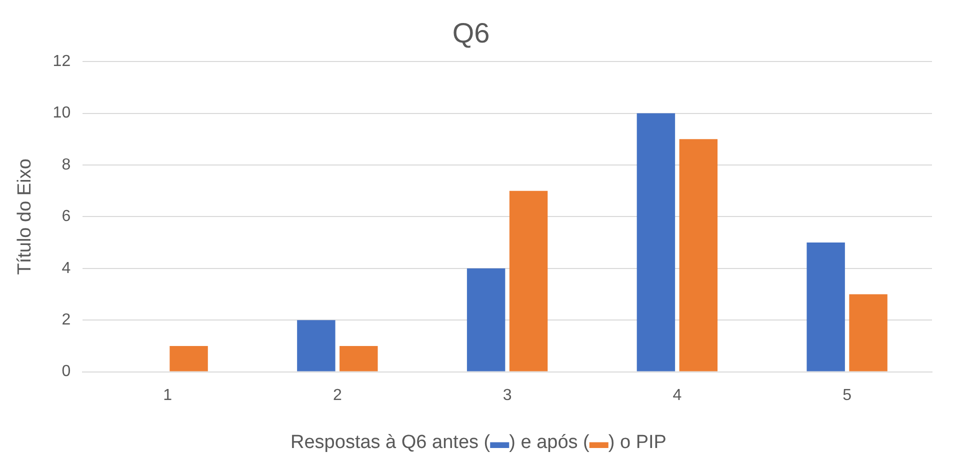 This screenshot has width=957, height=459. I want to click on x-tick-label: 1, so click(167, 395).